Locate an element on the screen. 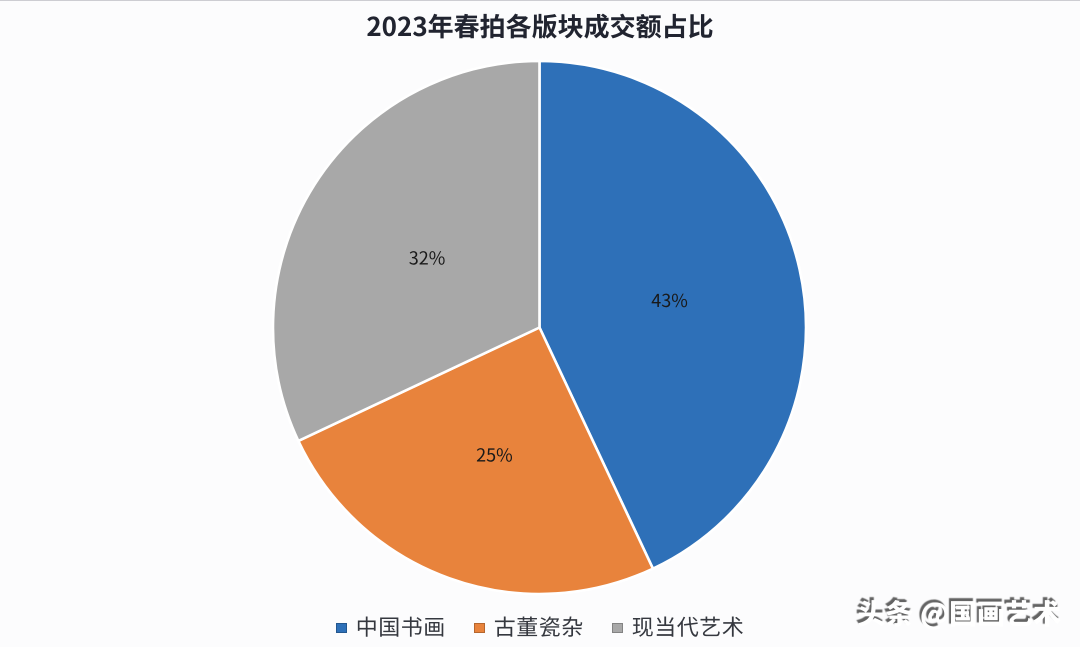 The width and height of the screenshot is (1080, 647). legend-item-1: 中国书画 is located at coordinates (390, 626).